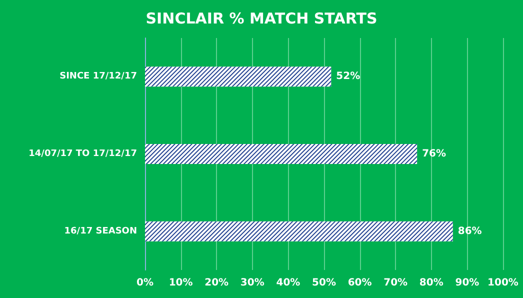  I want to click on x-tick-label: 20%, so click(216, 283).